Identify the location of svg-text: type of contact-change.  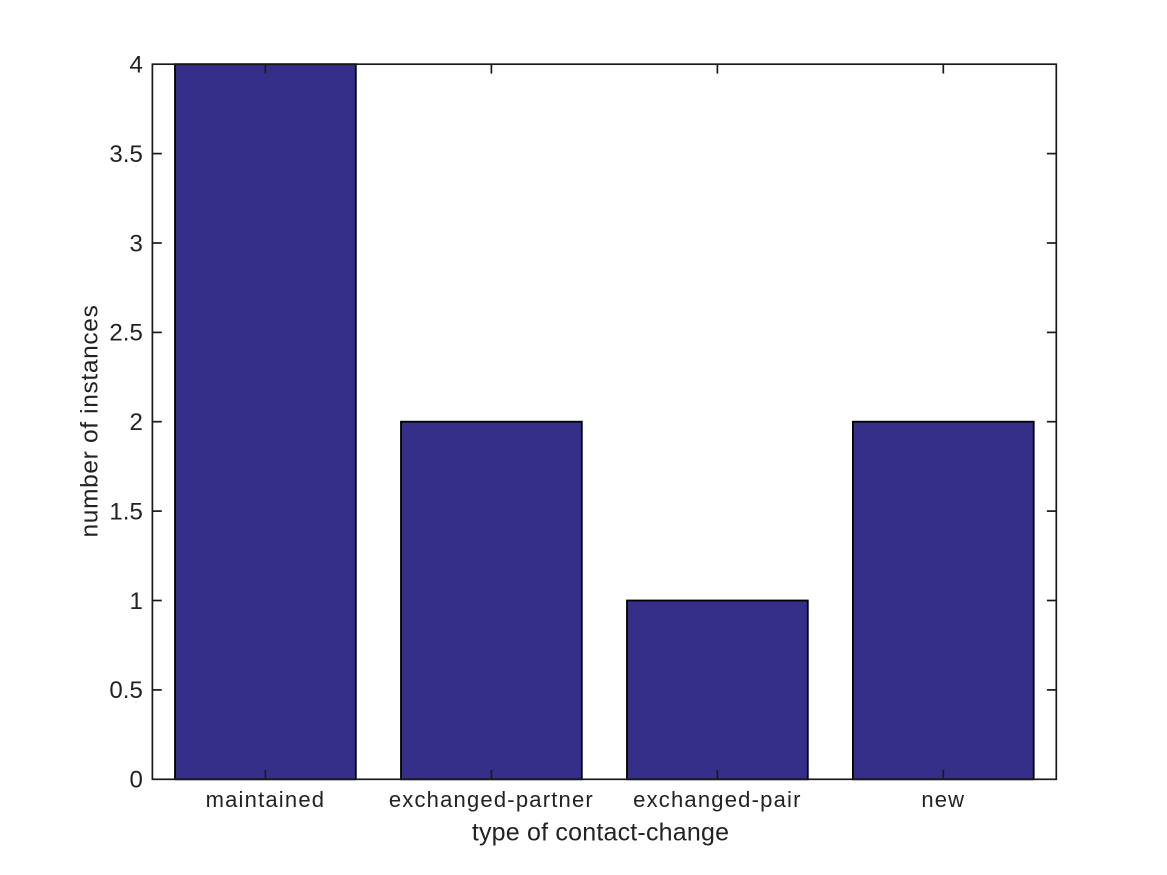
(600, 833).